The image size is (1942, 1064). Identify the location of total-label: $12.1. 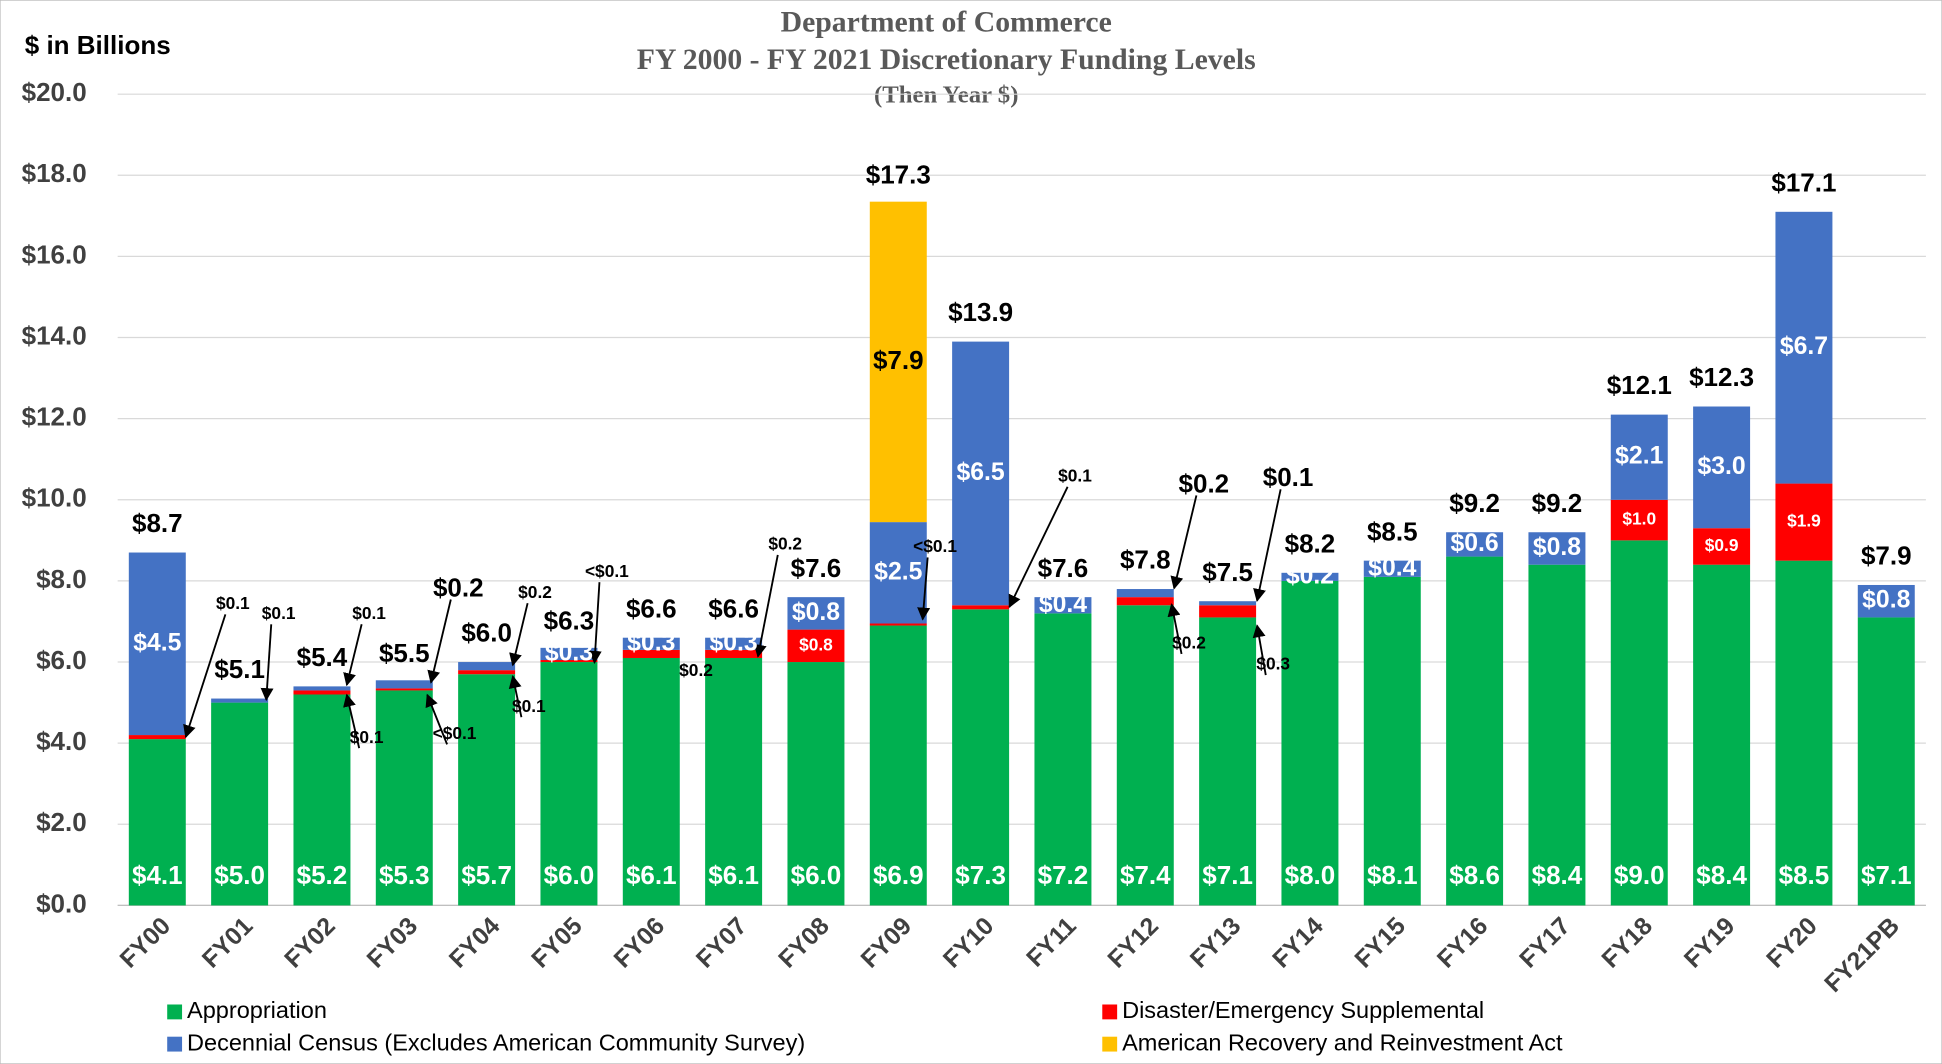
(1639, 385).